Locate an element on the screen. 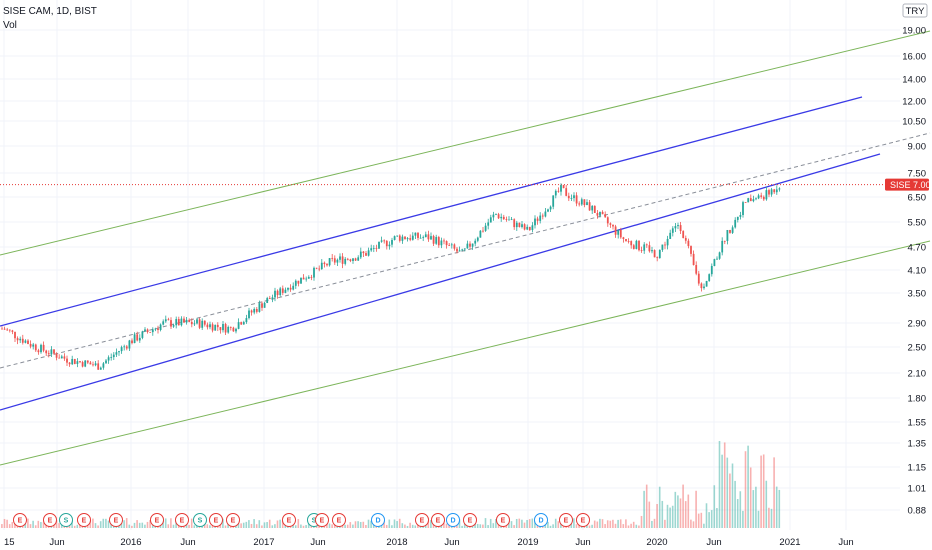 The width and height of the screenshot is (932, 550). last-price-label: SISE 7.00 is located at coordinates (910, 185).